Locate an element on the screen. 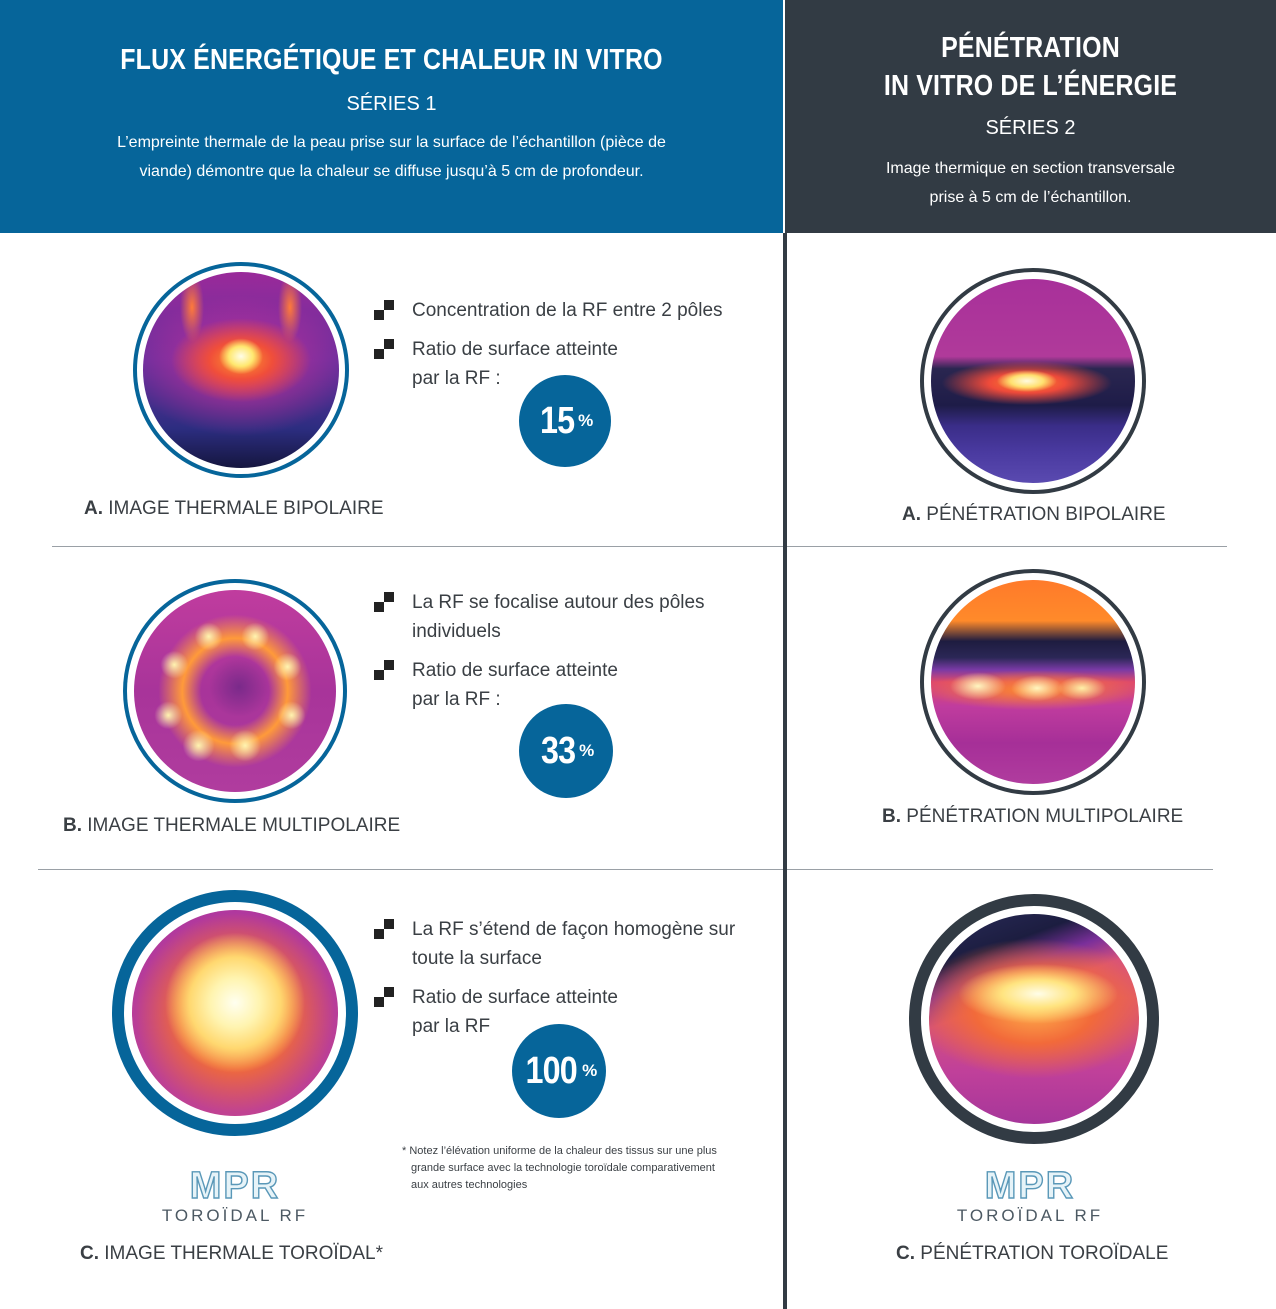 The width and height of the screenshot is (1276, 1309). caption-thermal-toroidal: C. IMAGE THERMALE TOROÏDAL* is located at coordinates (231, 1254).